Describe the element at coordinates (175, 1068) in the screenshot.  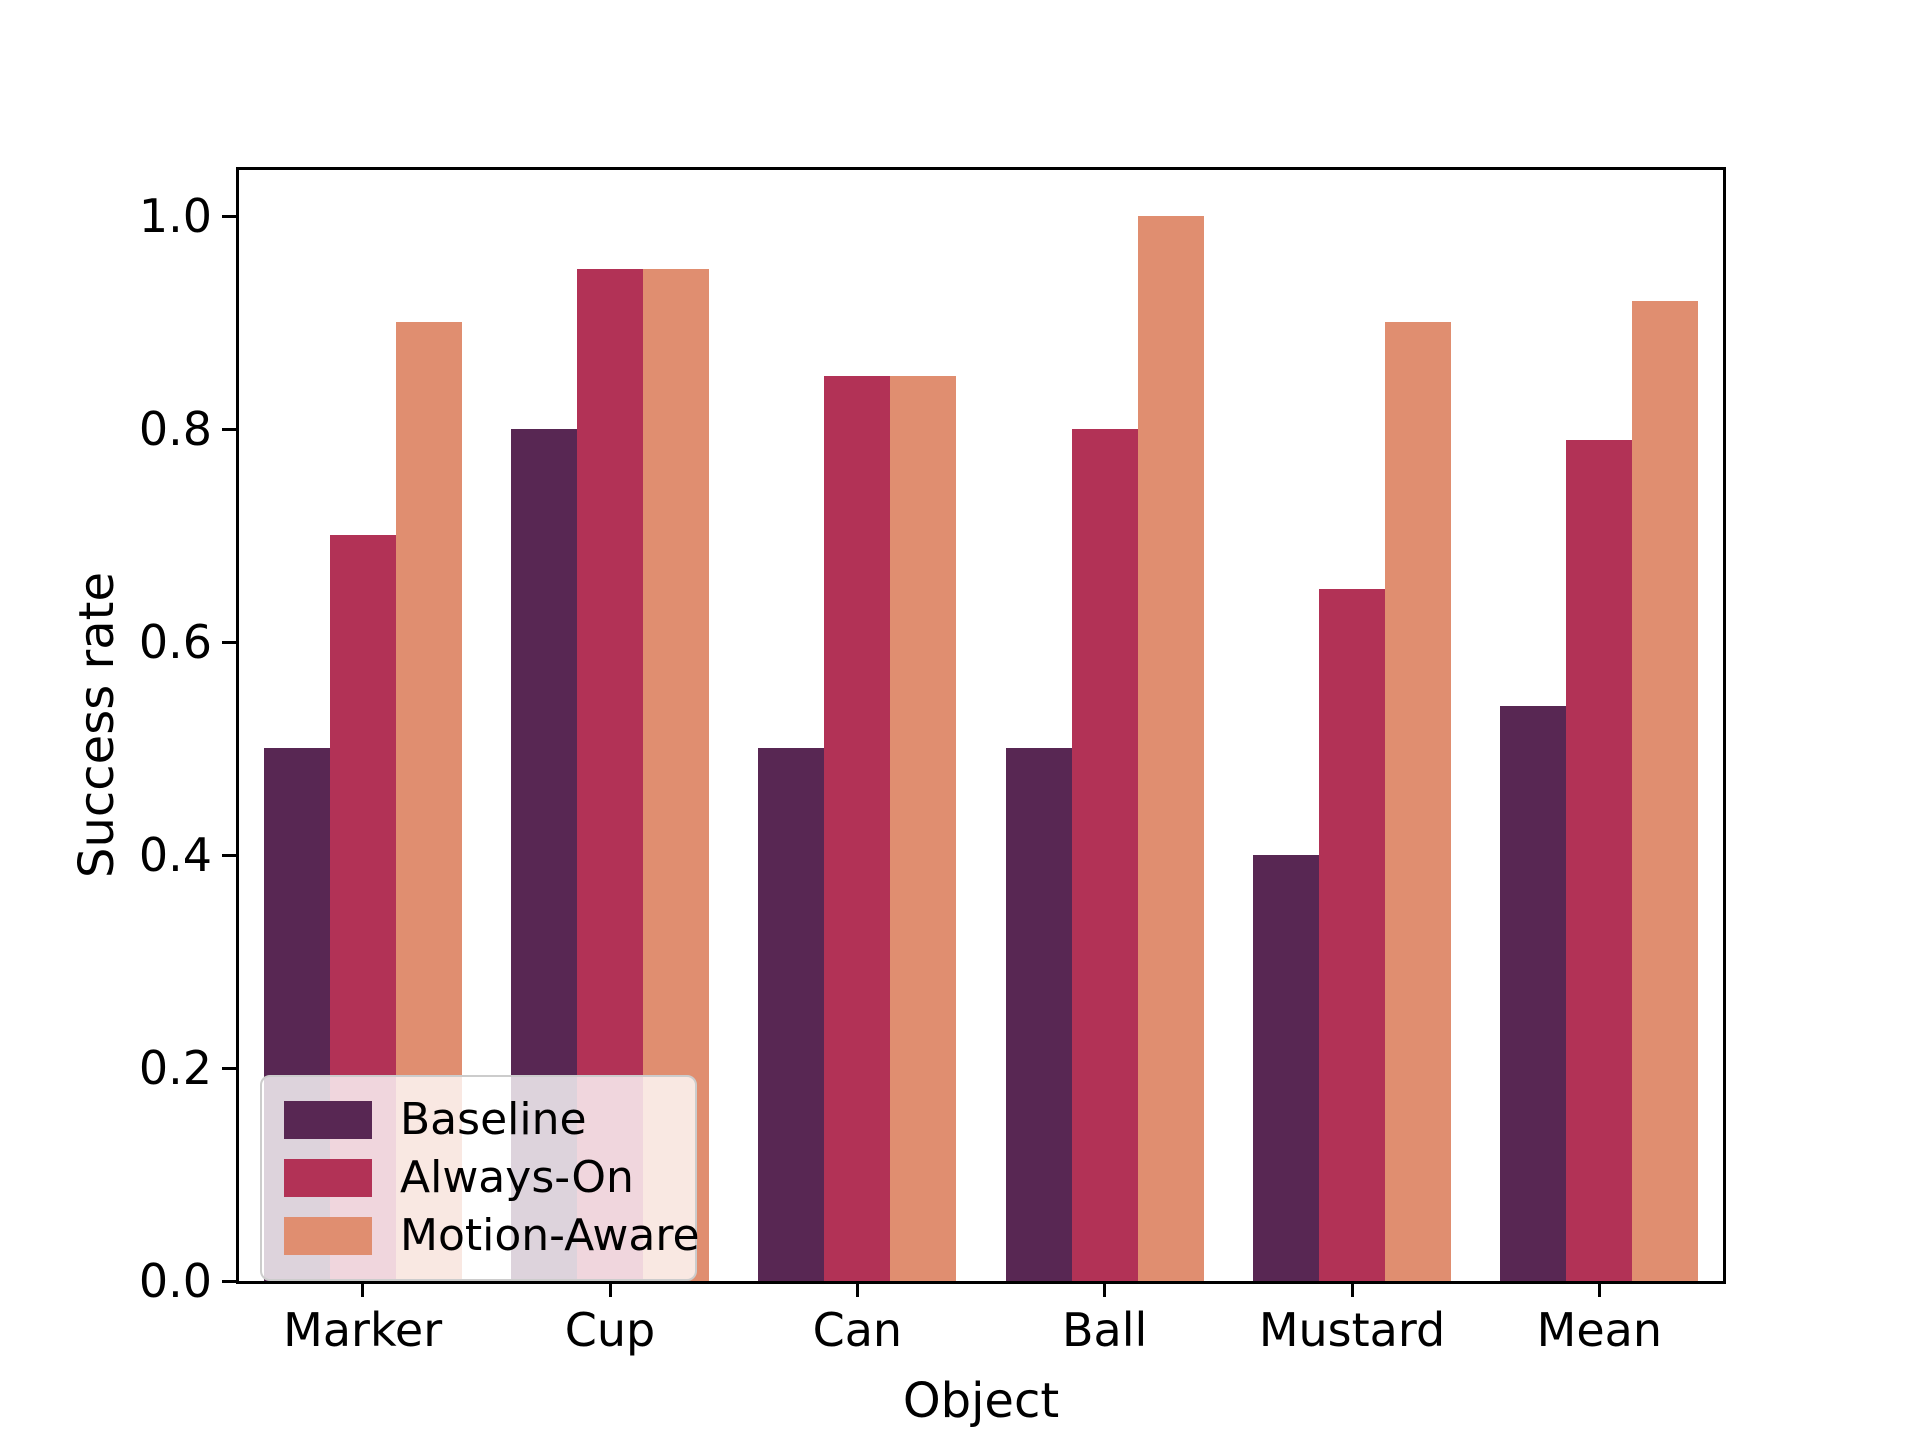
I see `y-tick-label-0.2: 0.2` at that location.